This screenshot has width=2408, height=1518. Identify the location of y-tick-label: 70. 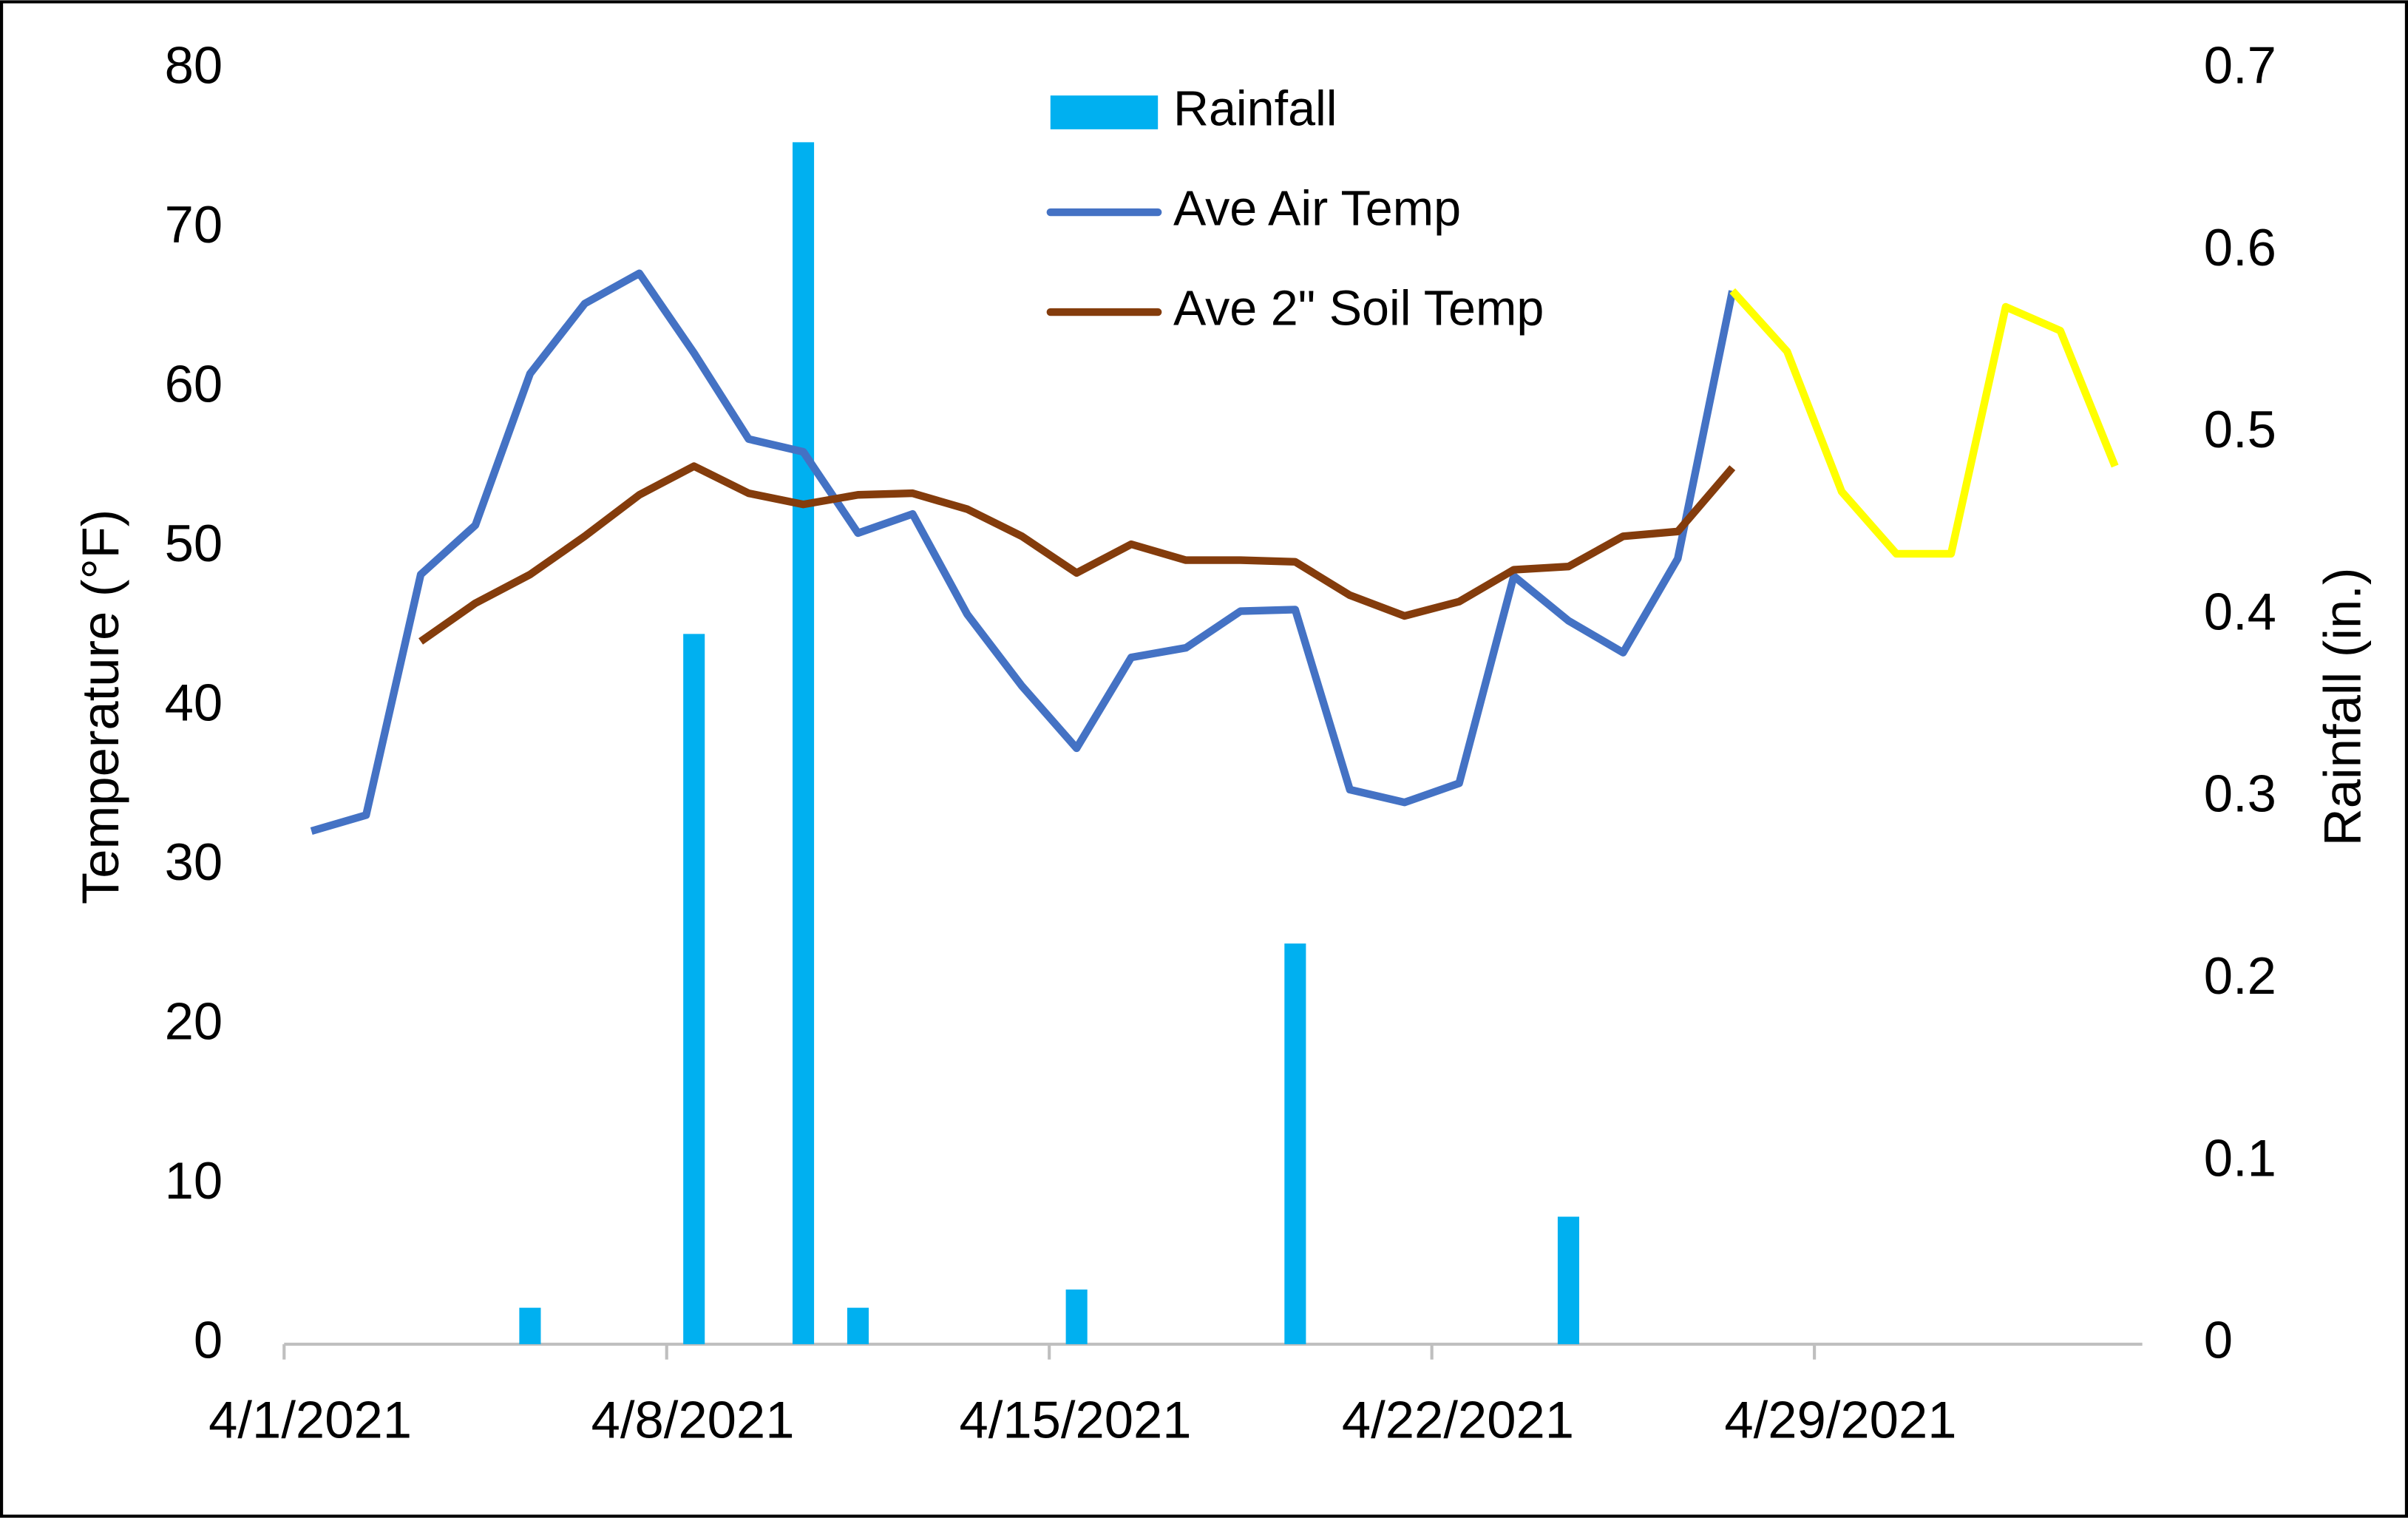
(194, 224).